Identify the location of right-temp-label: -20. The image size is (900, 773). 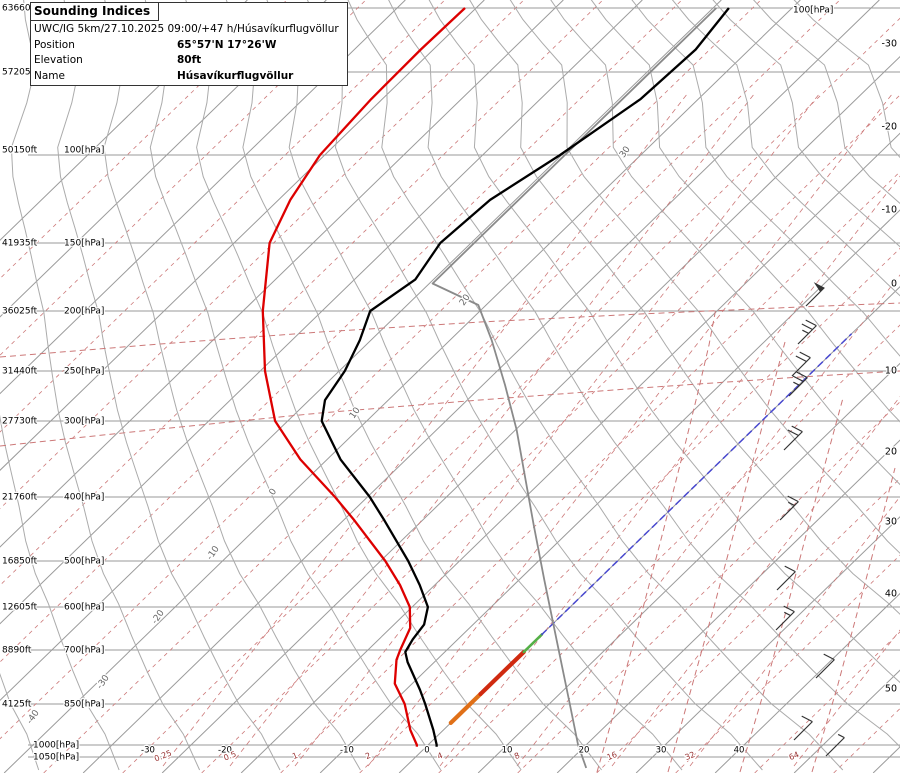
(889, 127).